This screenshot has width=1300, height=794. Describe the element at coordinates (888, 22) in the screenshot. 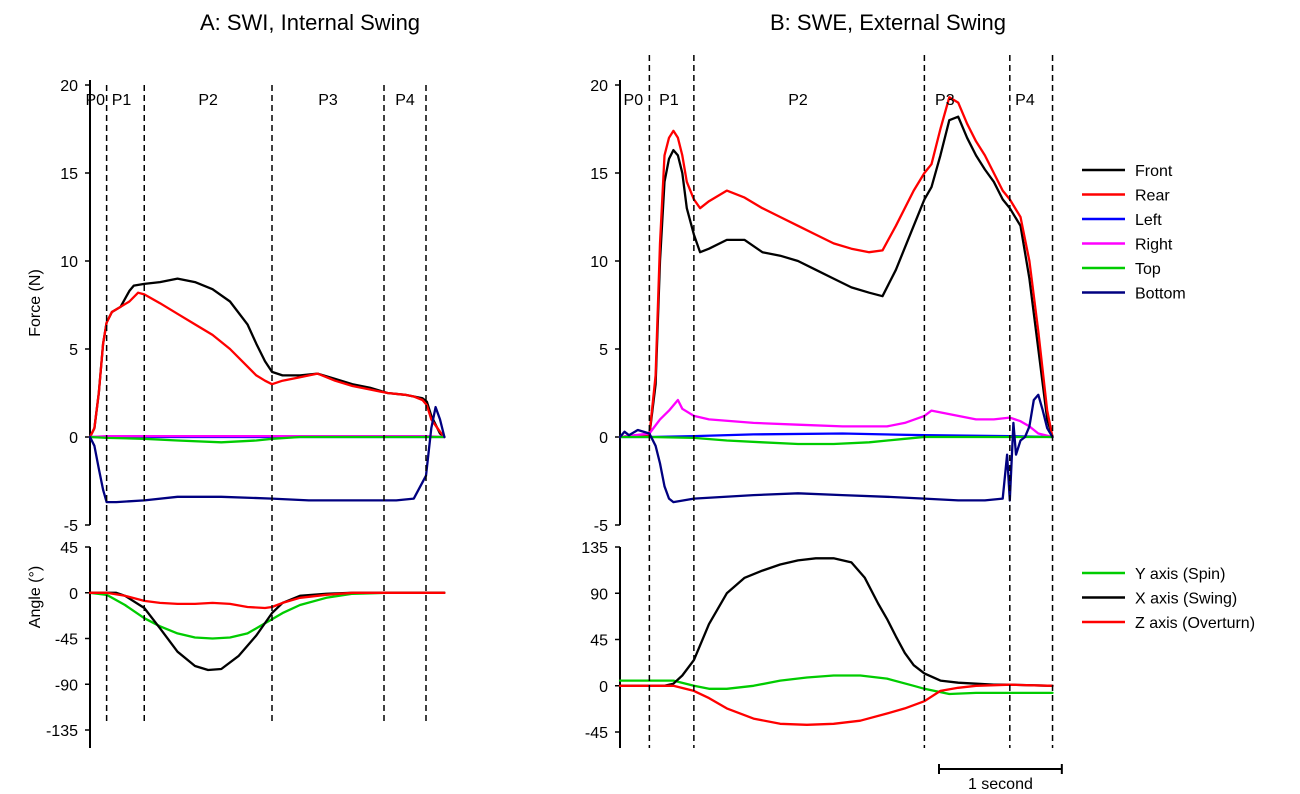

I see `panel-b-title: B: SWE, External Swing` at that location.